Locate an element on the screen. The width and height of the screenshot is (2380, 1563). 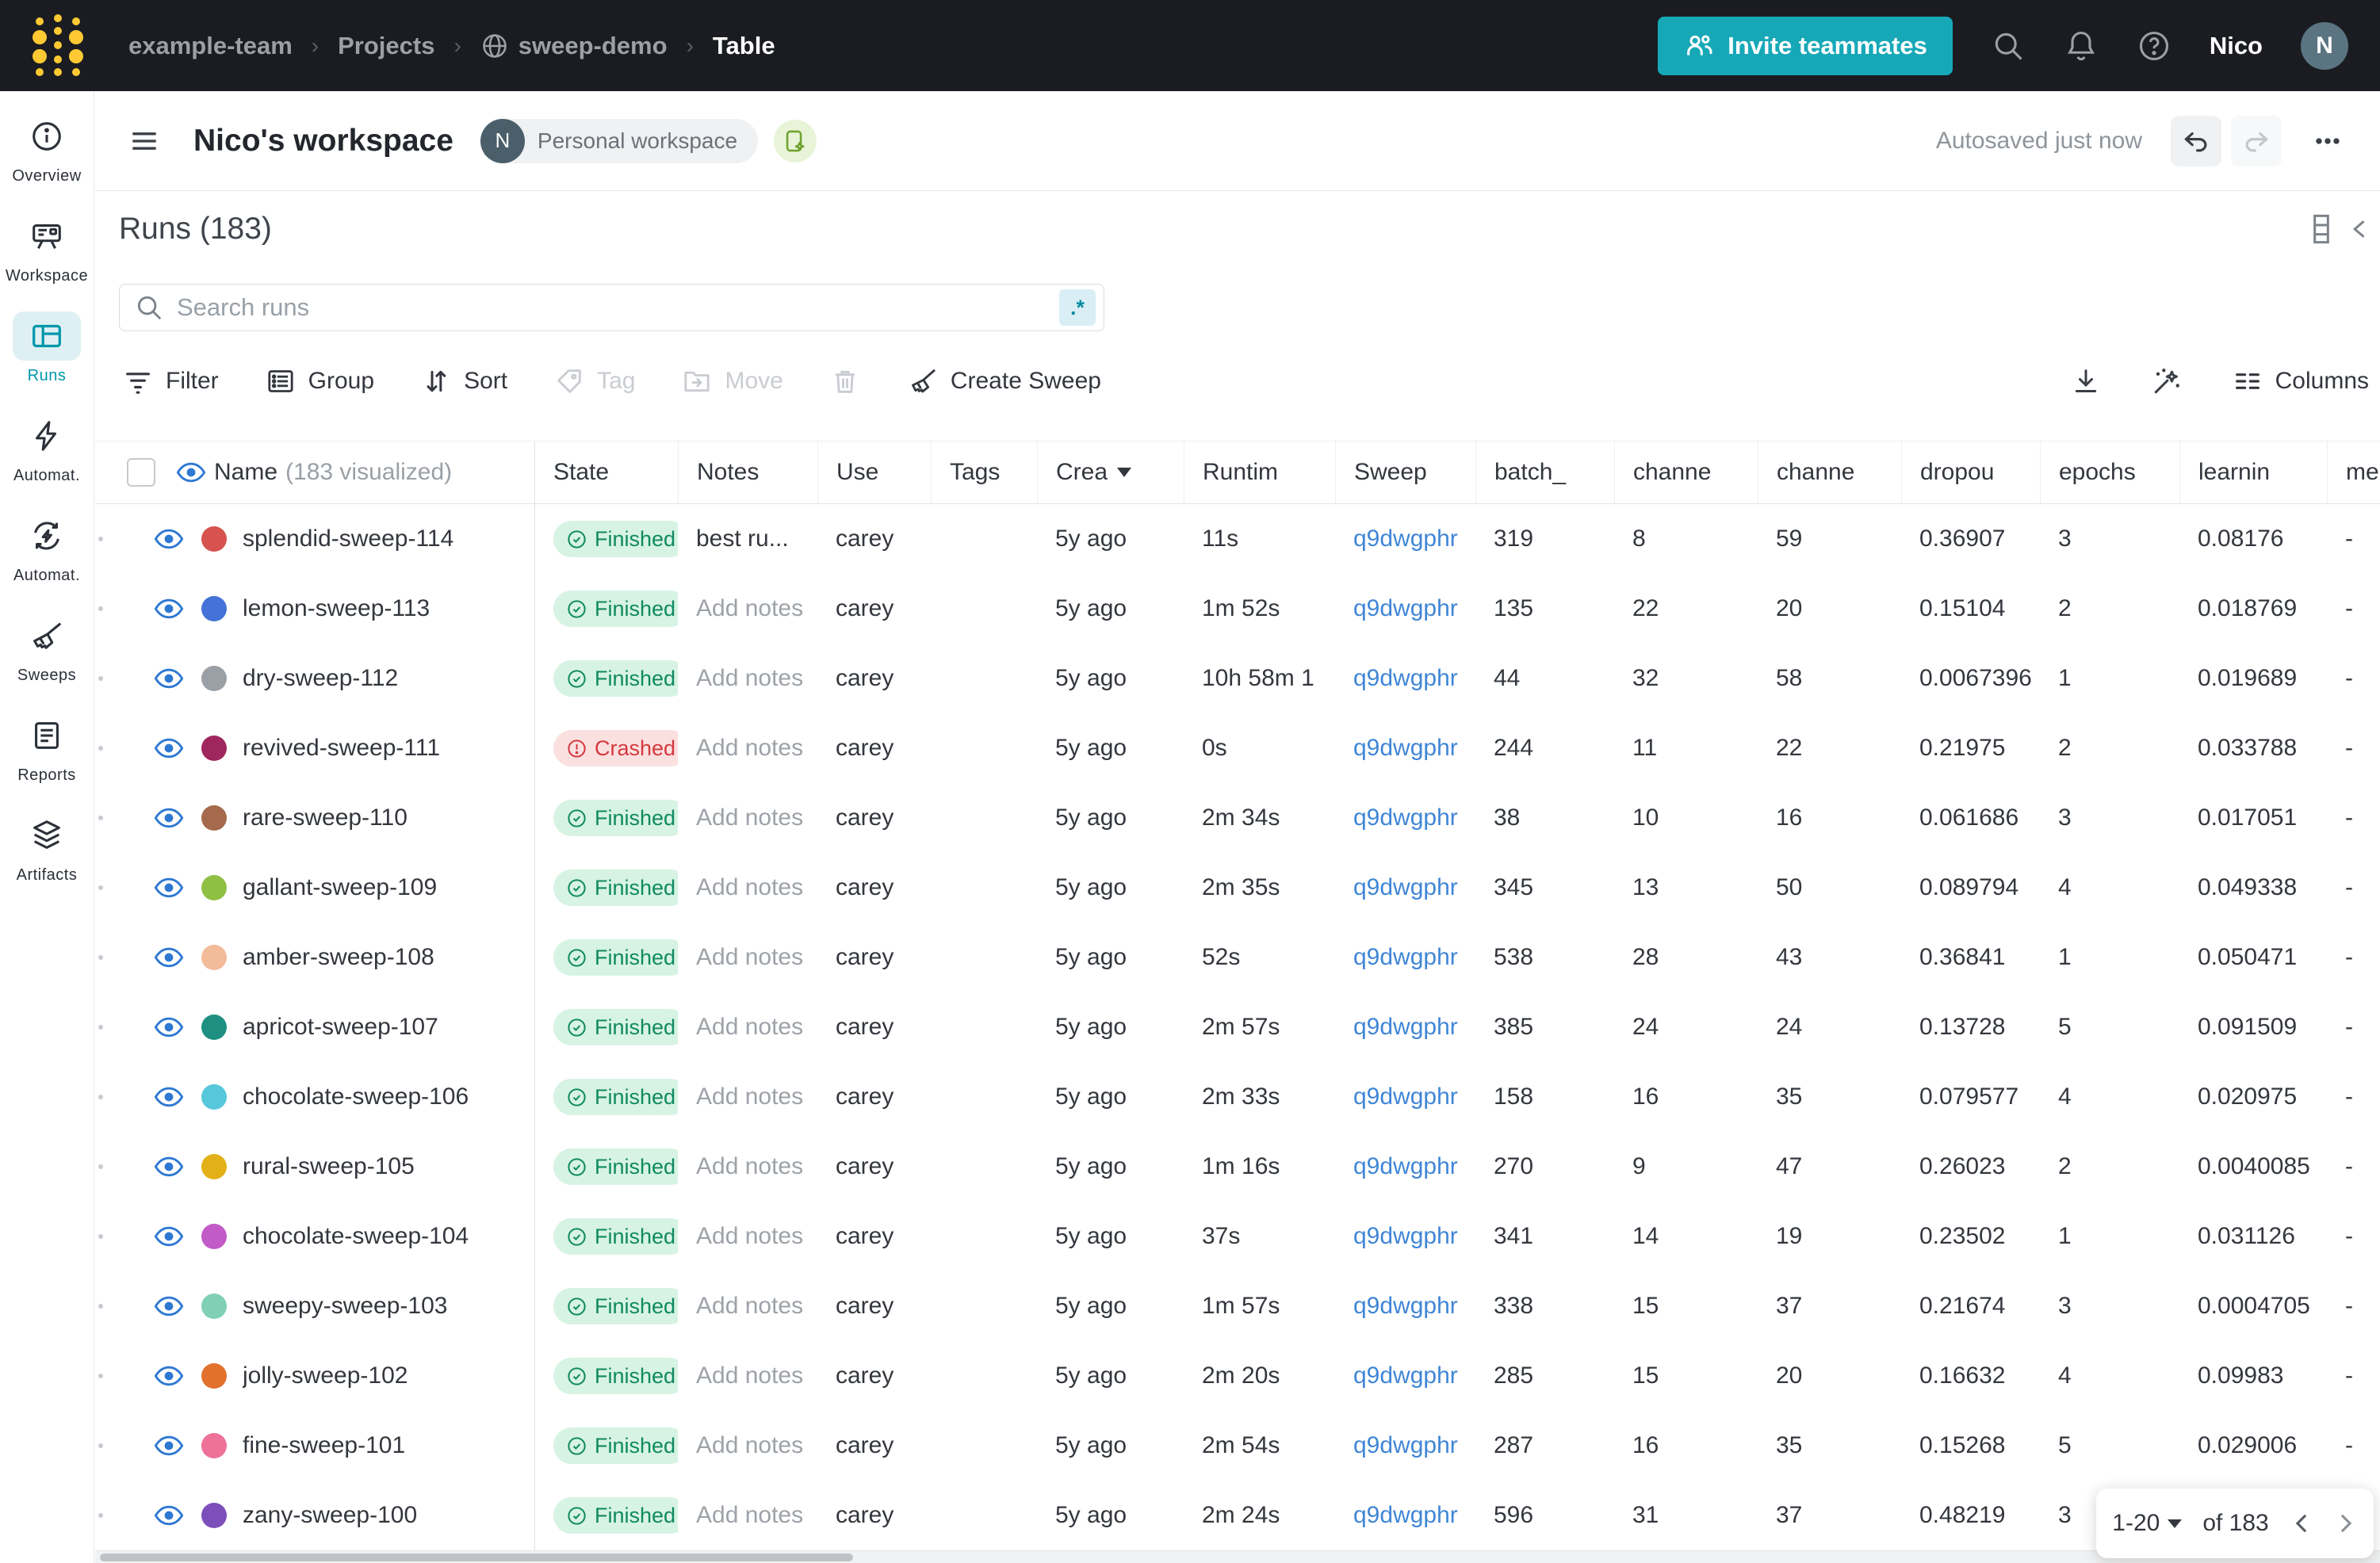
horizontal-scrollbar-thumb is located at coordinates (476, 1557).